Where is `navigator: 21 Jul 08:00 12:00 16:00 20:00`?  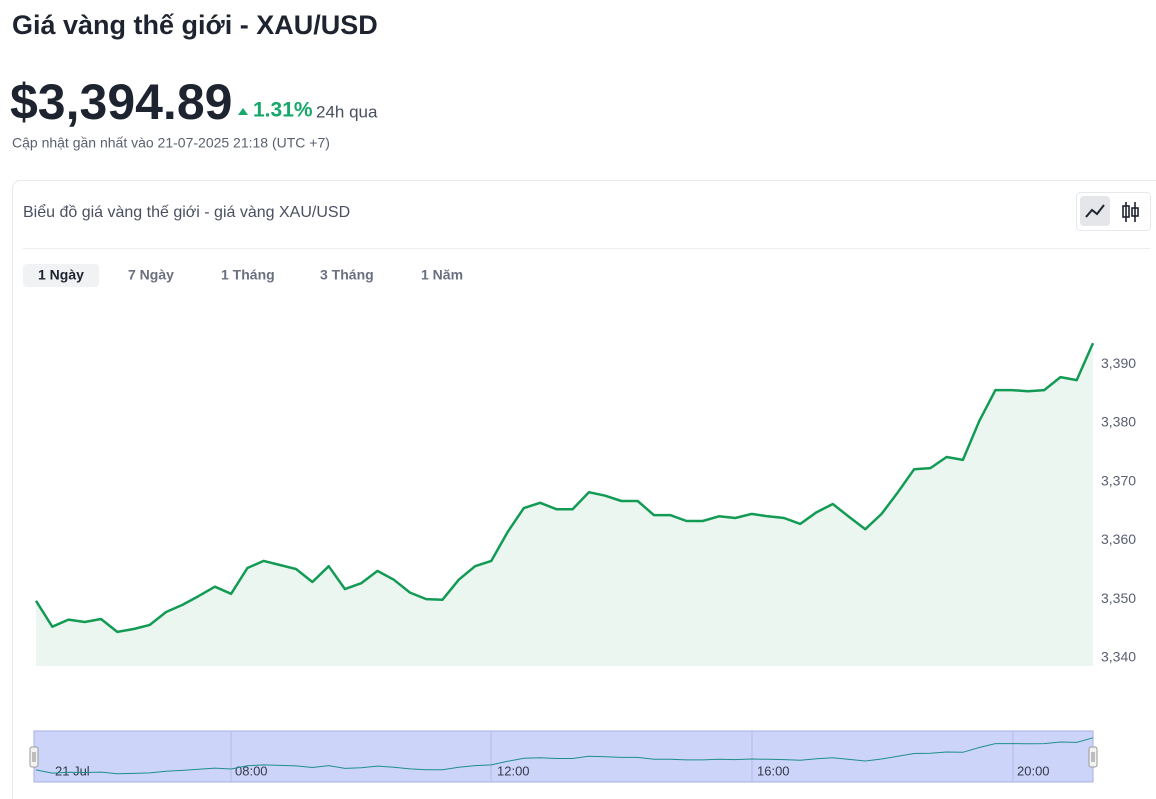 navigator: 21 Jul 08:00 12:00 16:00 20:00 is located at coordinates (563, 756).